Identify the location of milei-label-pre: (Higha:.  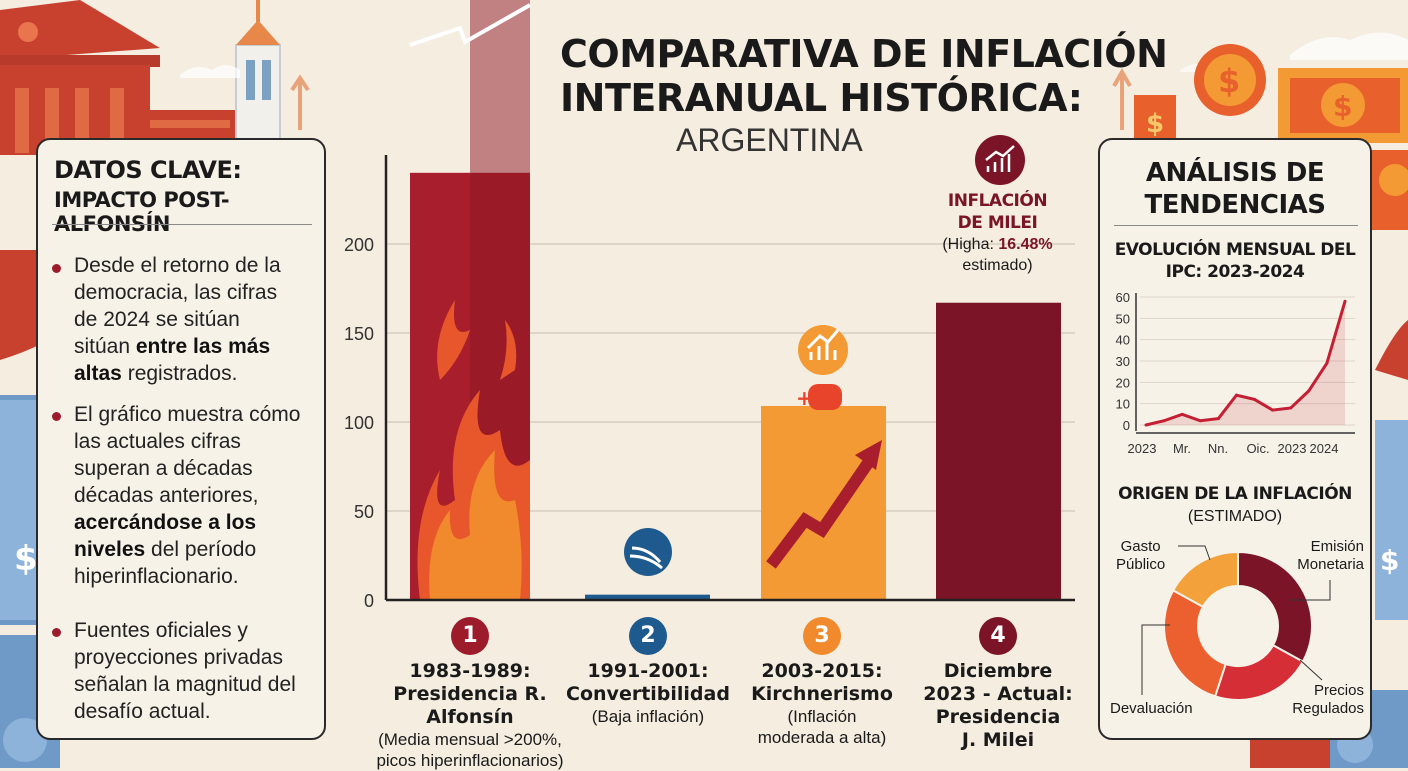
(970, 244).